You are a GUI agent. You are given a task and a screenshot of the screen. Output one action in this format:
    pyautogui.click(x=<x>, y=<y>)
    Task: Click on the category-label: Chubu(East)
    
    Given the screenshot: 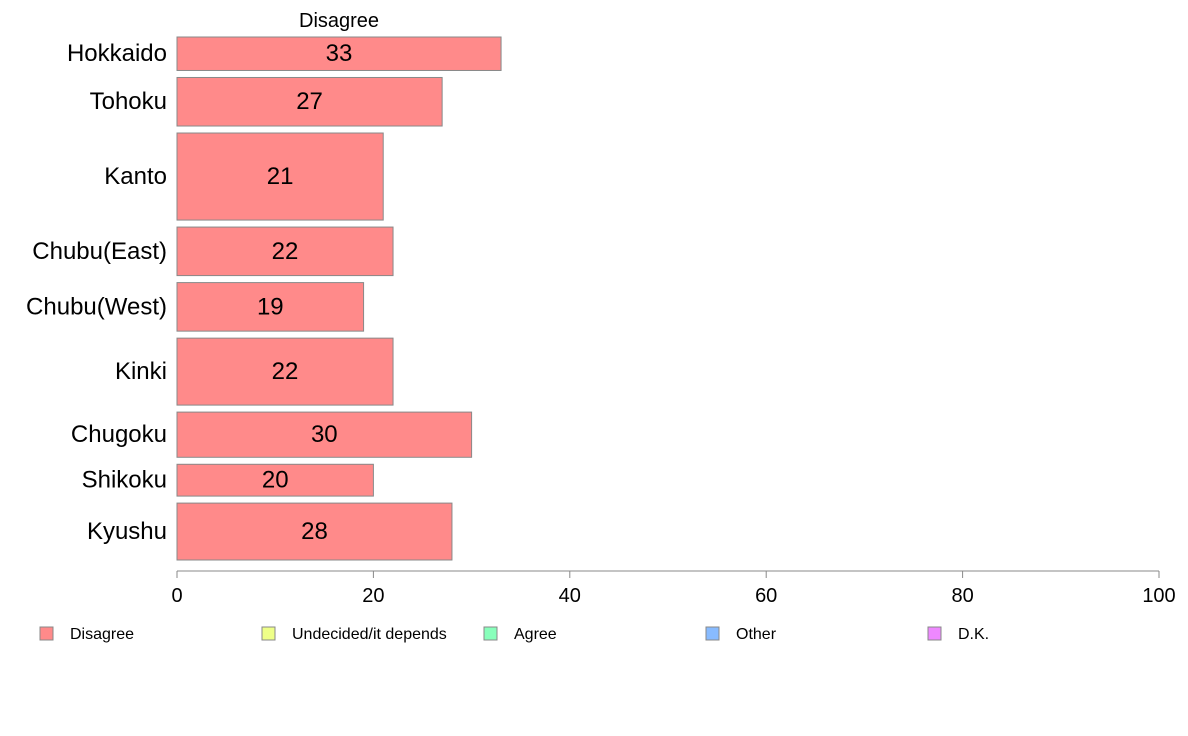 What is the action you would take?
    pyautogui.click(x=99, y=251)
    